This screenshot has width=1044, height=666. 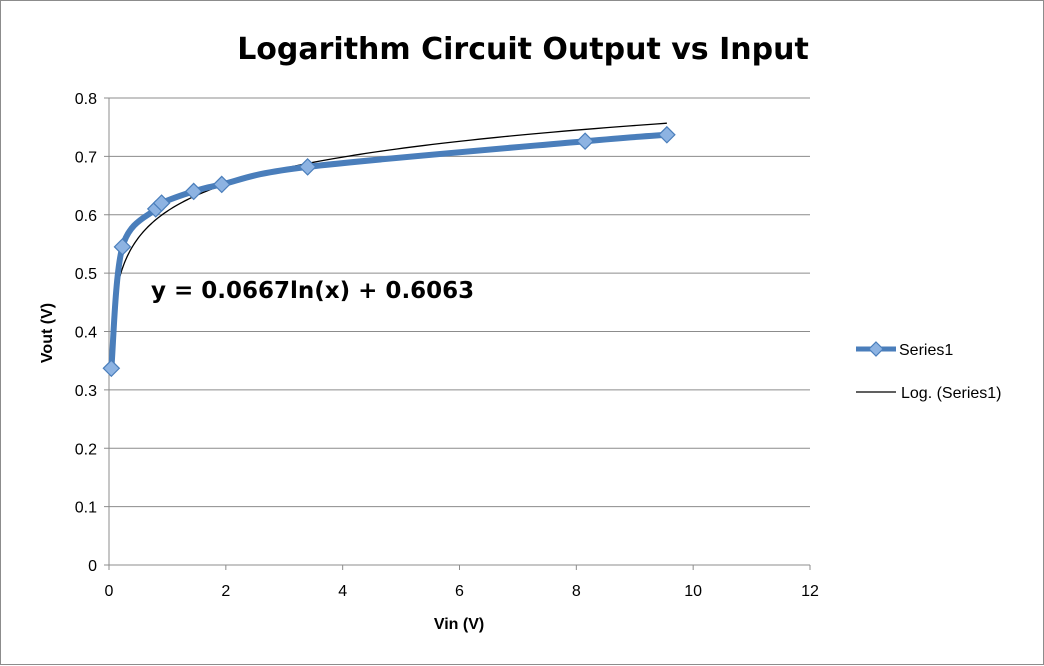 I want to click on x-tick-label: 12, so click(x=810, y=591).